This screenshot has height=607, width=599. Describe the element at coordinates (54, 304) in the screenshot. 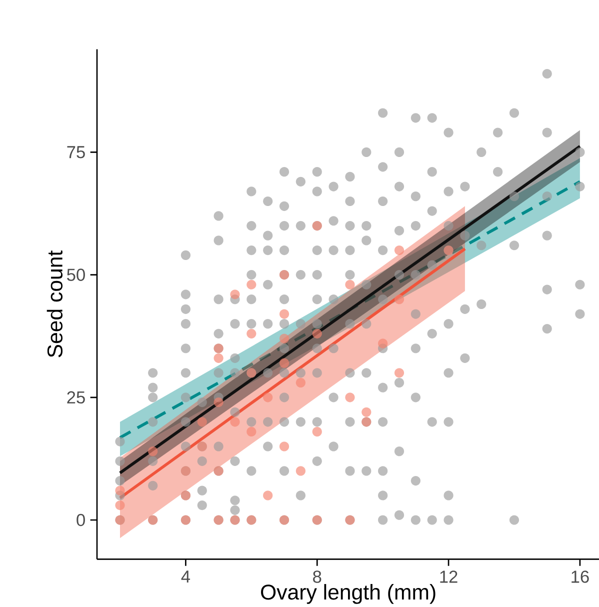

I see `y-axis-title: Seed count` at that location.